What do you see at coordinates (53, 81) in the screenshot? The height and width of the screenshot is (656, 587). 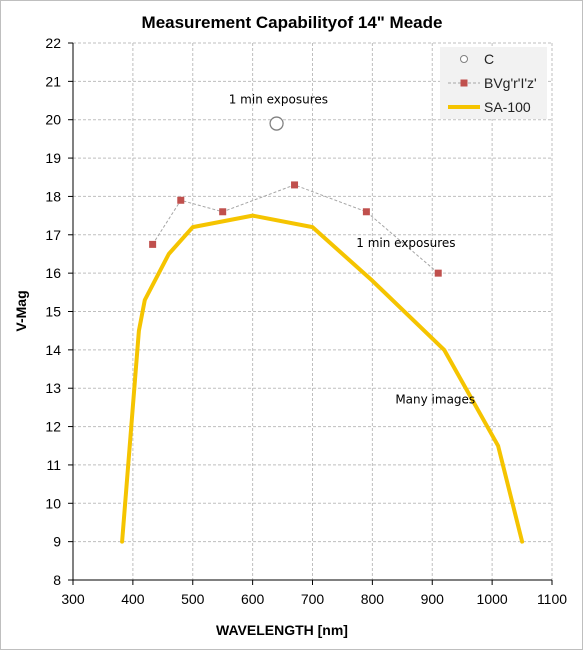 I see `y-tick-label: 21` at bounding box center [53, 81].